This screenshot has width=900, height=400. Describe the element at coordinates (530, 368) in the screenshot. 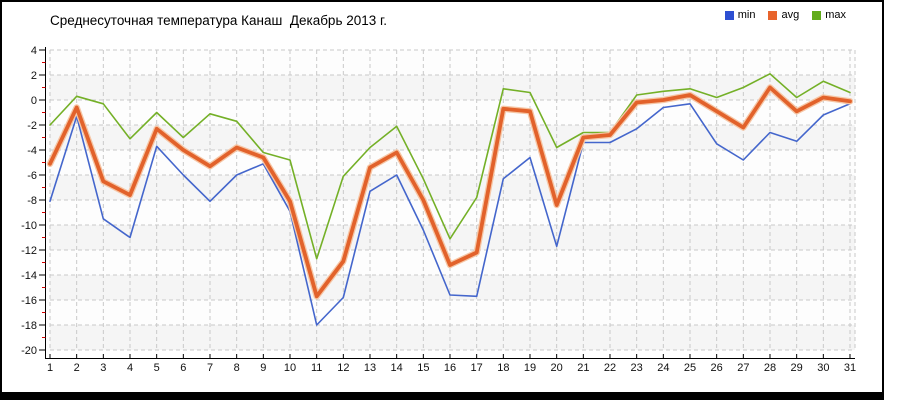

I see `x-tick-label: 19` at that location.